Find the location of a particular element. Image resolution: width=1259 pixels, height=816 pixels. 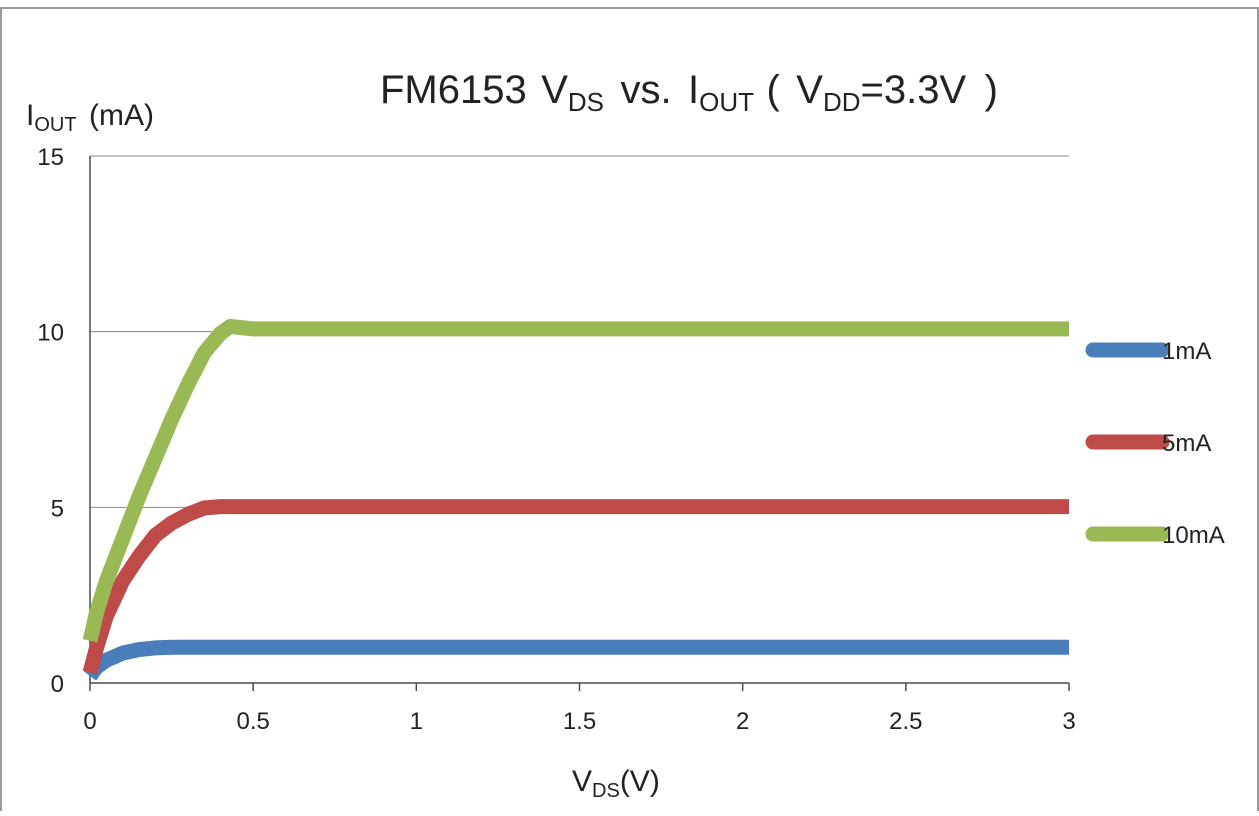

series-line-1mA is located at coordinates (576, 660).